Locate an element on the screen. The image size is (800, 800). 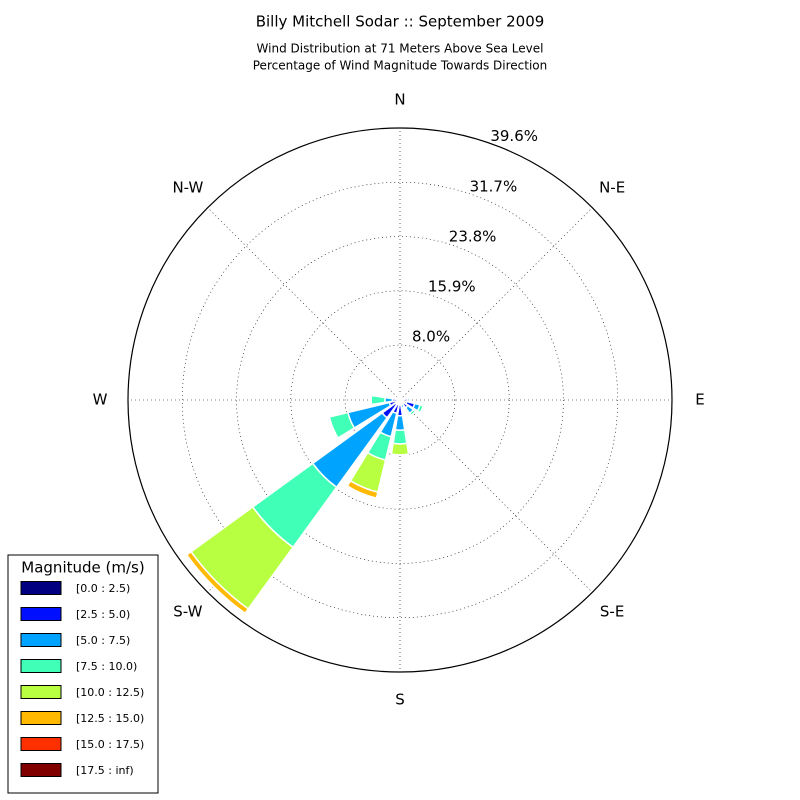
direction-label: E is located at coordinates (699, 400).